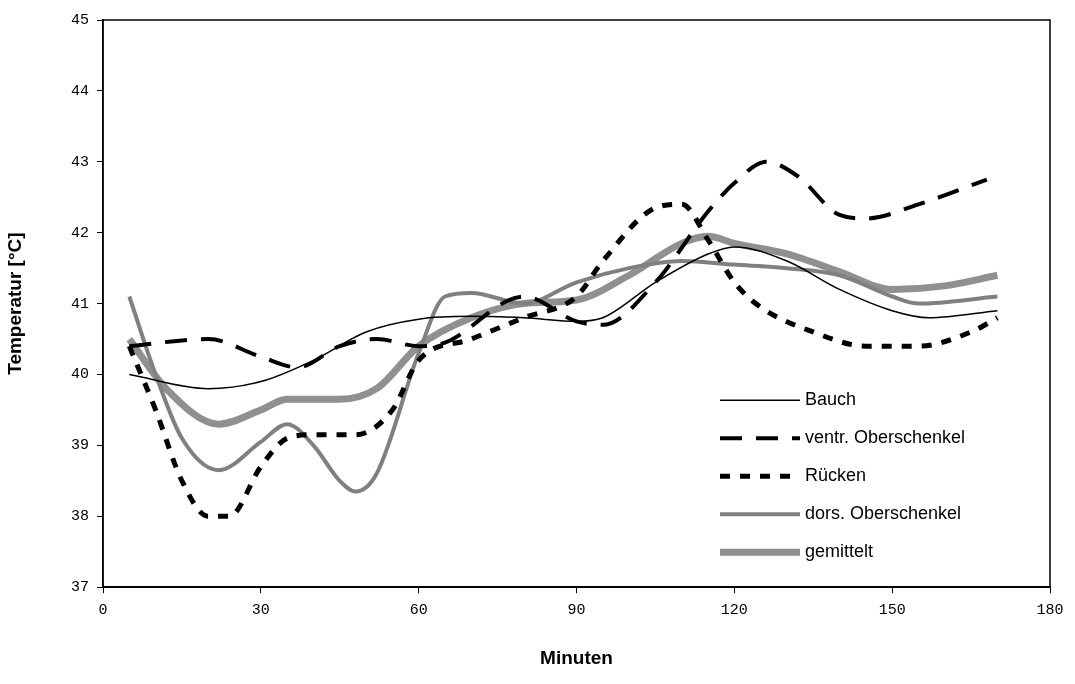  What do you see at coordinates (418, 611) in the screenshot?
I see `x-tick-label: 60` at bounding box center [418, 611].